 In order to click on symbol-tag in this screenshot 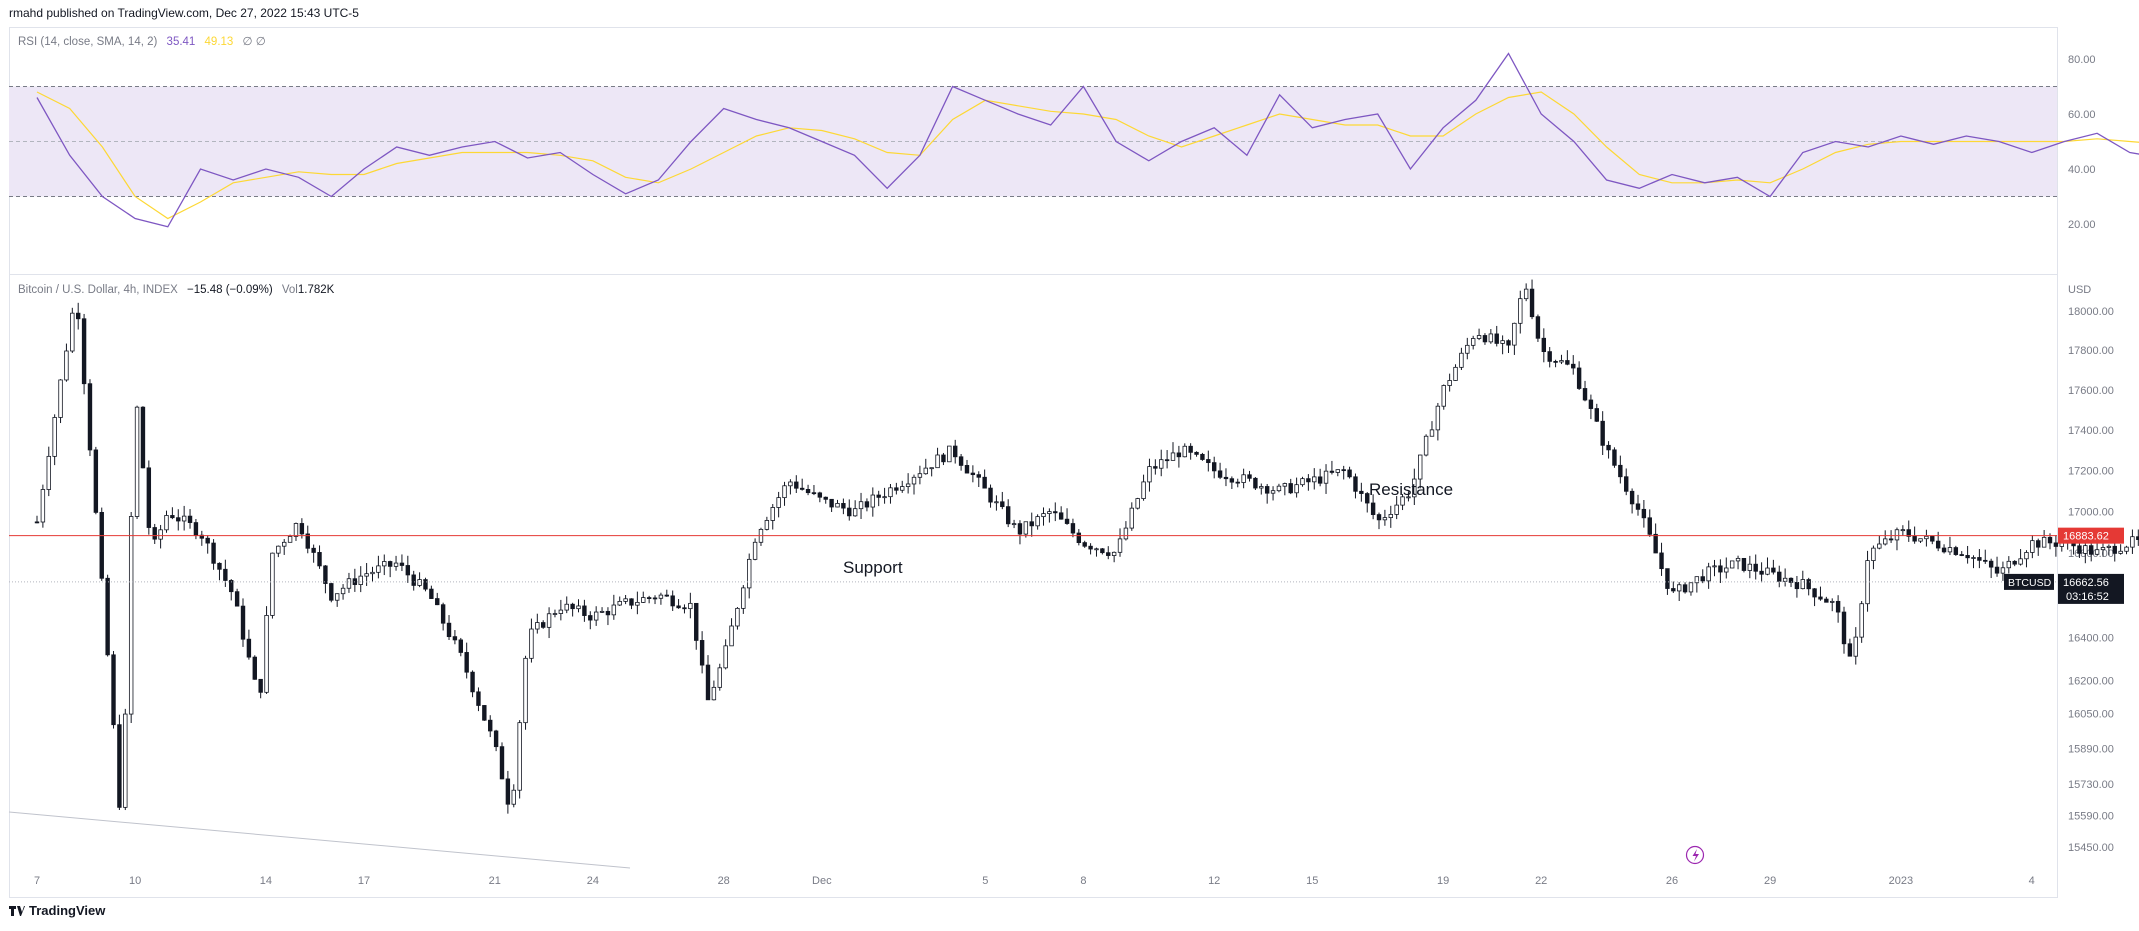, I will do `click(2029, 581)`.